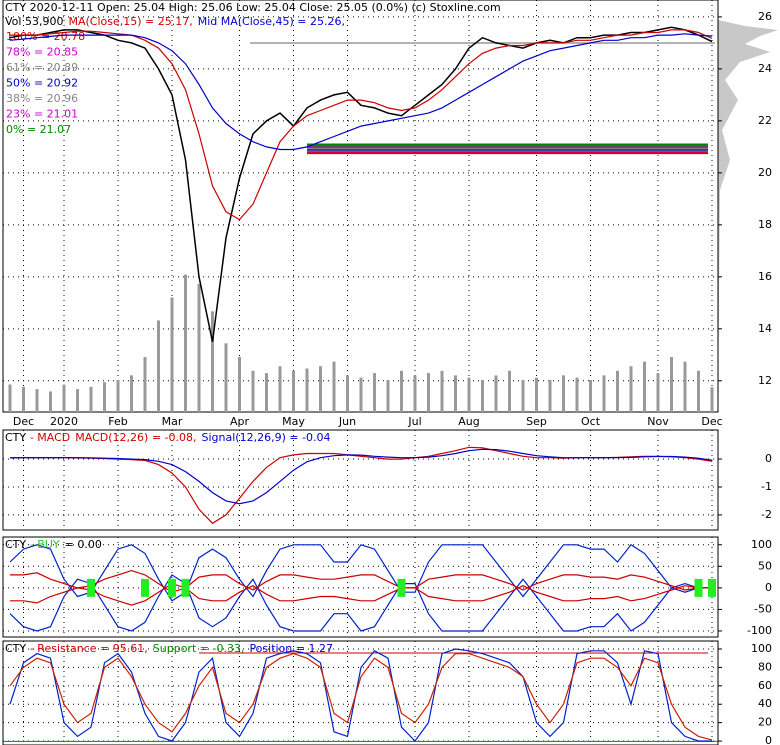  Describe the element at coordinates (765, 685) in the screenshot. I see `y-tick-label: 60` at that location.